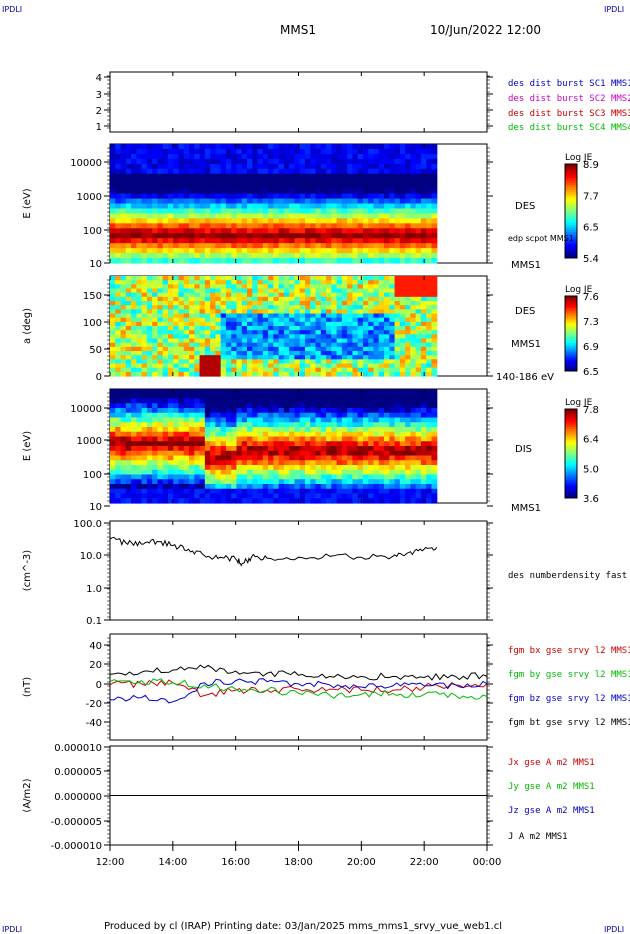 The height and width of the screenshot is (934, 630). I want to click on des-pitch-right-label: DES, so click(525, 311).